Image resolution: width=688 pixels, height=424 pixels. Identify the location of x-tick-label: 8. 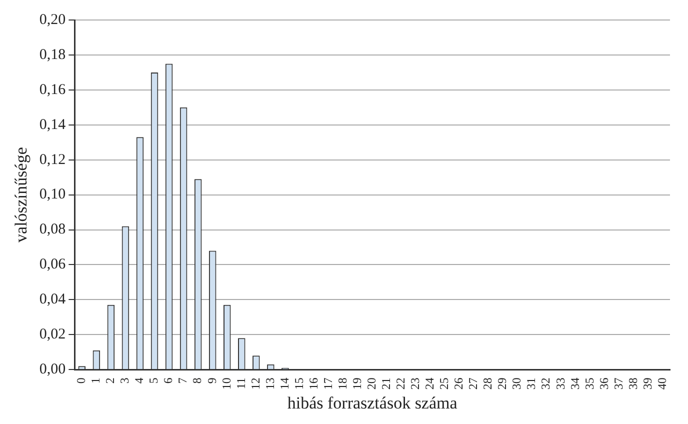
(197, 381).